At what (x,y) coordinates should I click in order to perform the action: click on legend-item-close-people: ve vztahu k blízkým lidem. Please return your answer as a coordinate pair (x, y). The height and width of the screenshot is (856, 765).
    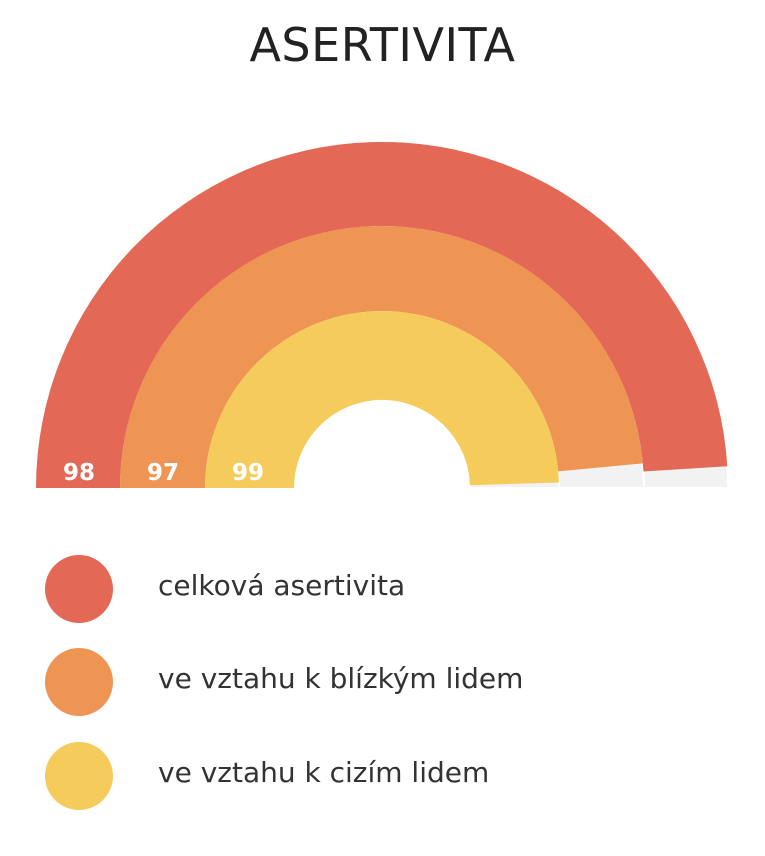
    Looking at the image, I should click on (385, 682).